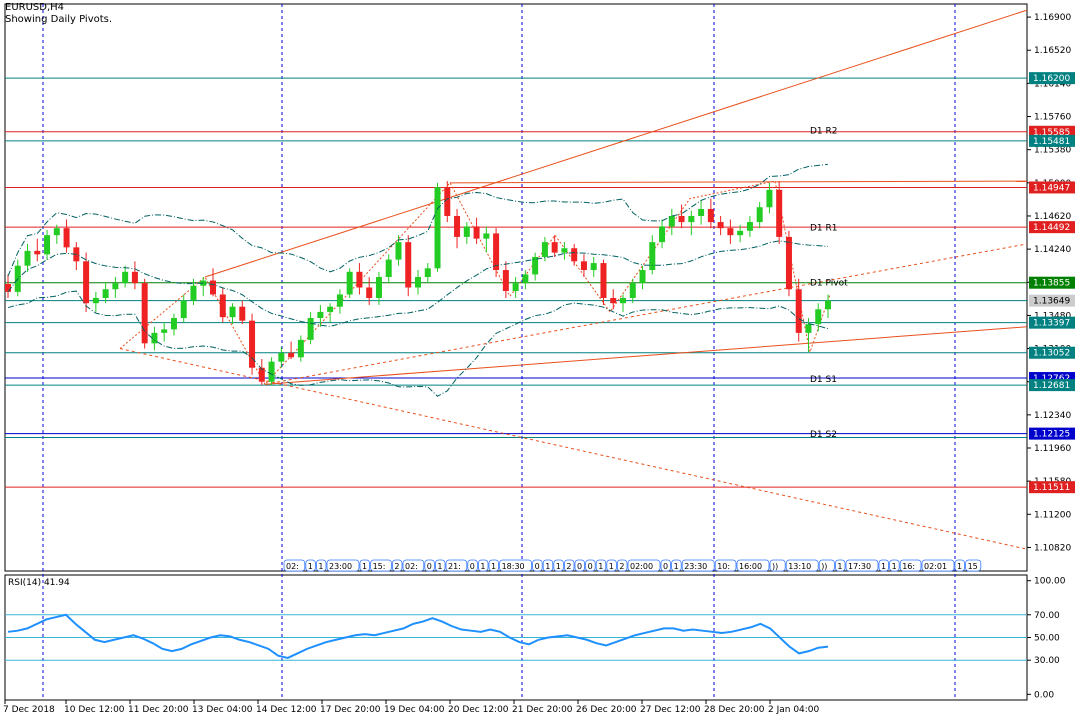  Describe the element at coordinates (418, 283) in the screenshot. I see `bollinger-middle` at that location.